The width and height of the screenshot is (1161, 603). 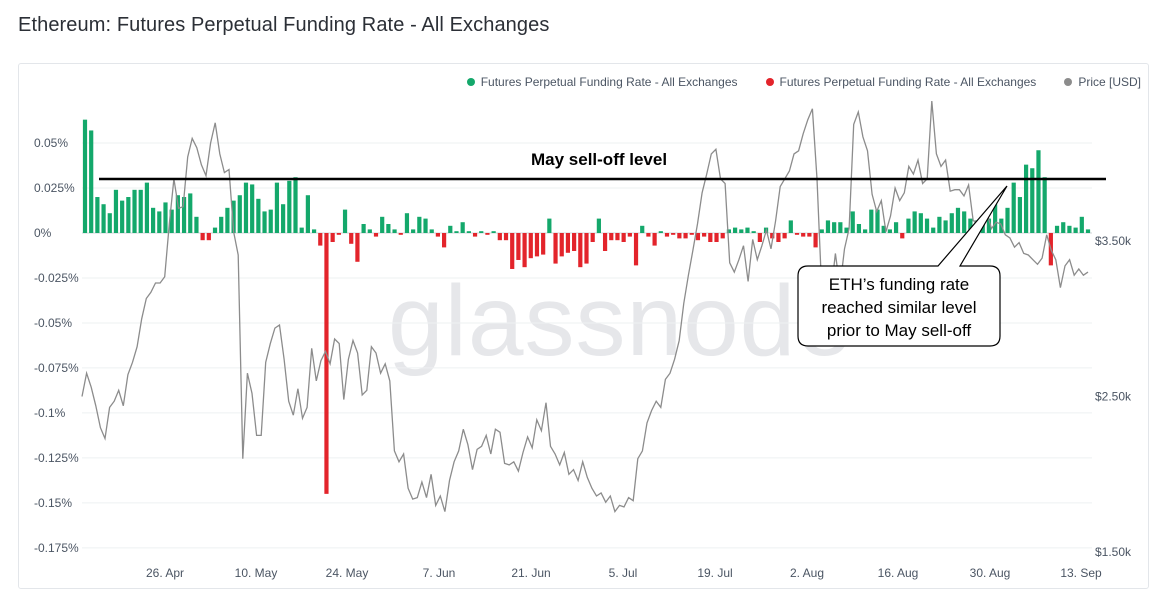 I want to click on x-tick-label: 26. Apr, so click(x=165, y=573).